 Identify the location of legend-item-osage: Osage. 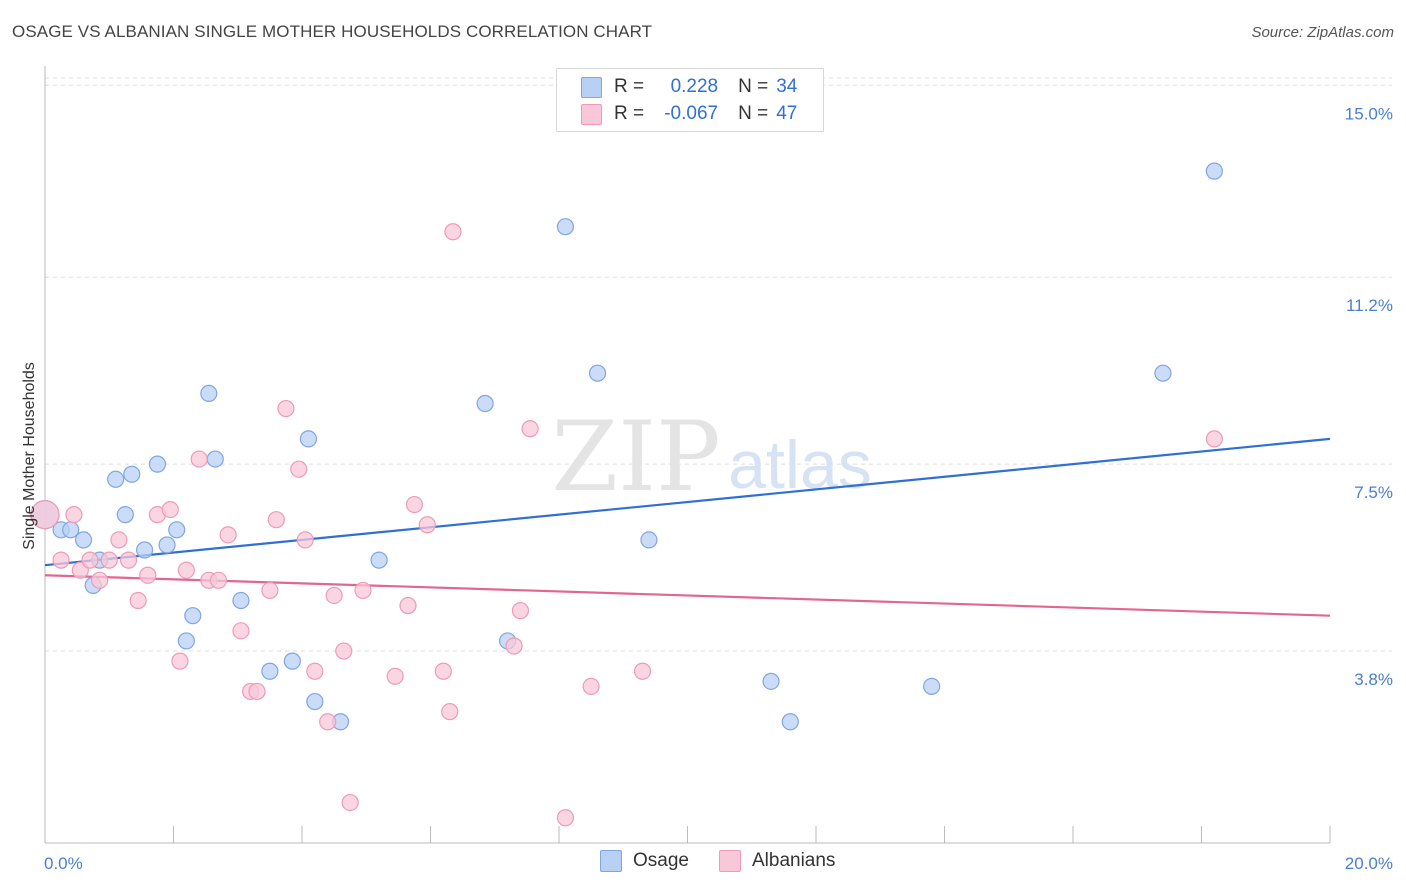
(644, 861).